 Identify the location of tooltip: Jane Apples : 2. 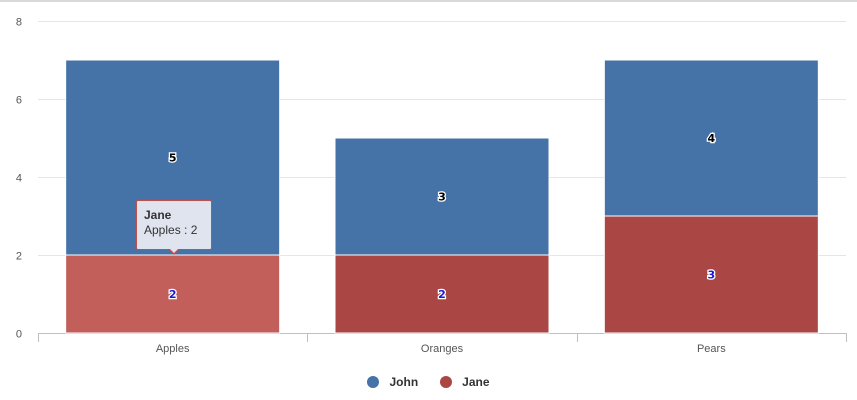
(174, 225).